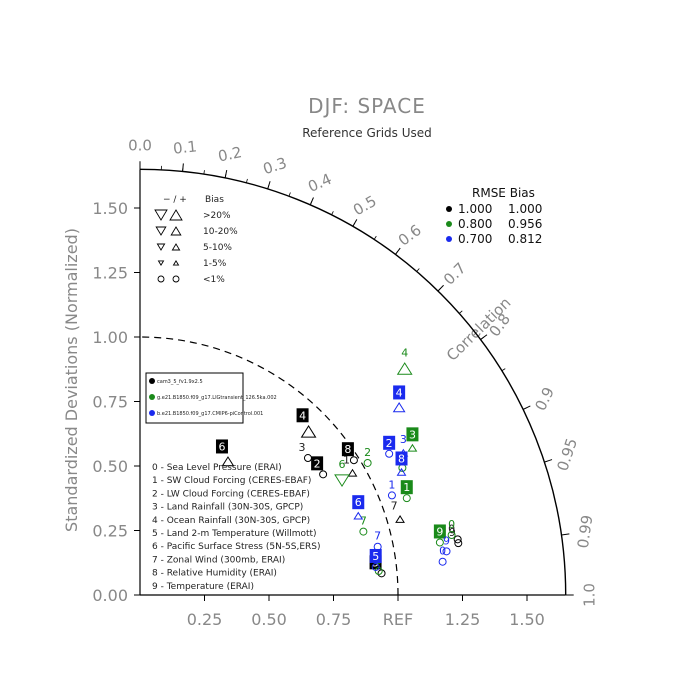 The image size is (700, 700). Describe the element at coordinates (269, 619) in the screenshot. I see `x-tick-label: 0.50` at that location.